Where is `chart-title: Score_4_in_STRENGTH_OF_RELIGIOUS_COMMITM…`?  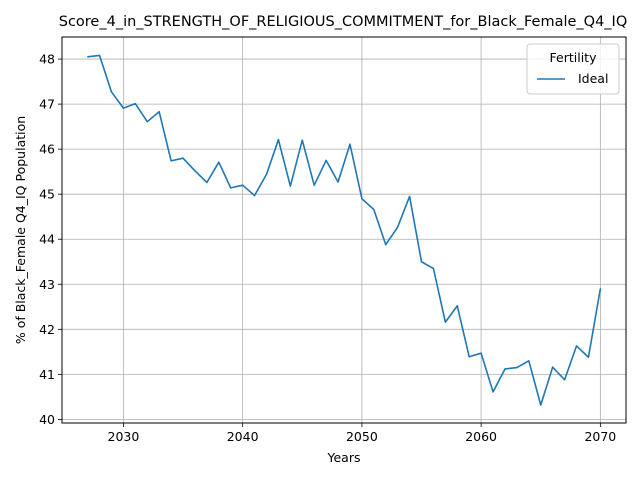
chart-title: Score_4_in_STRENGTH_OF_RELIGIOUS_COMMITM… is located at coordinates (343, 22).